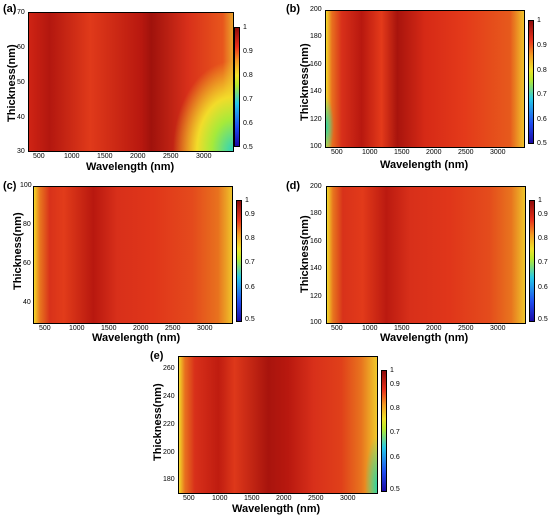 The image size is (550, 518). What do you see at coordinates (21, 47) in the screenshot?
I see `y-tick: 60` at bounding box center [21, 47].